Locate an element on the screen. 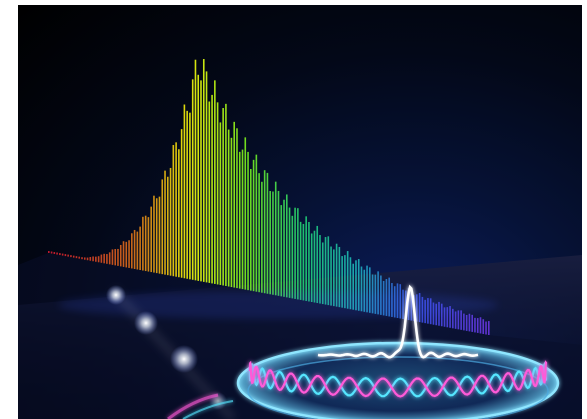 This screenshot has height=419, width=587. bar-reflection is located at coordinates (278, 305).